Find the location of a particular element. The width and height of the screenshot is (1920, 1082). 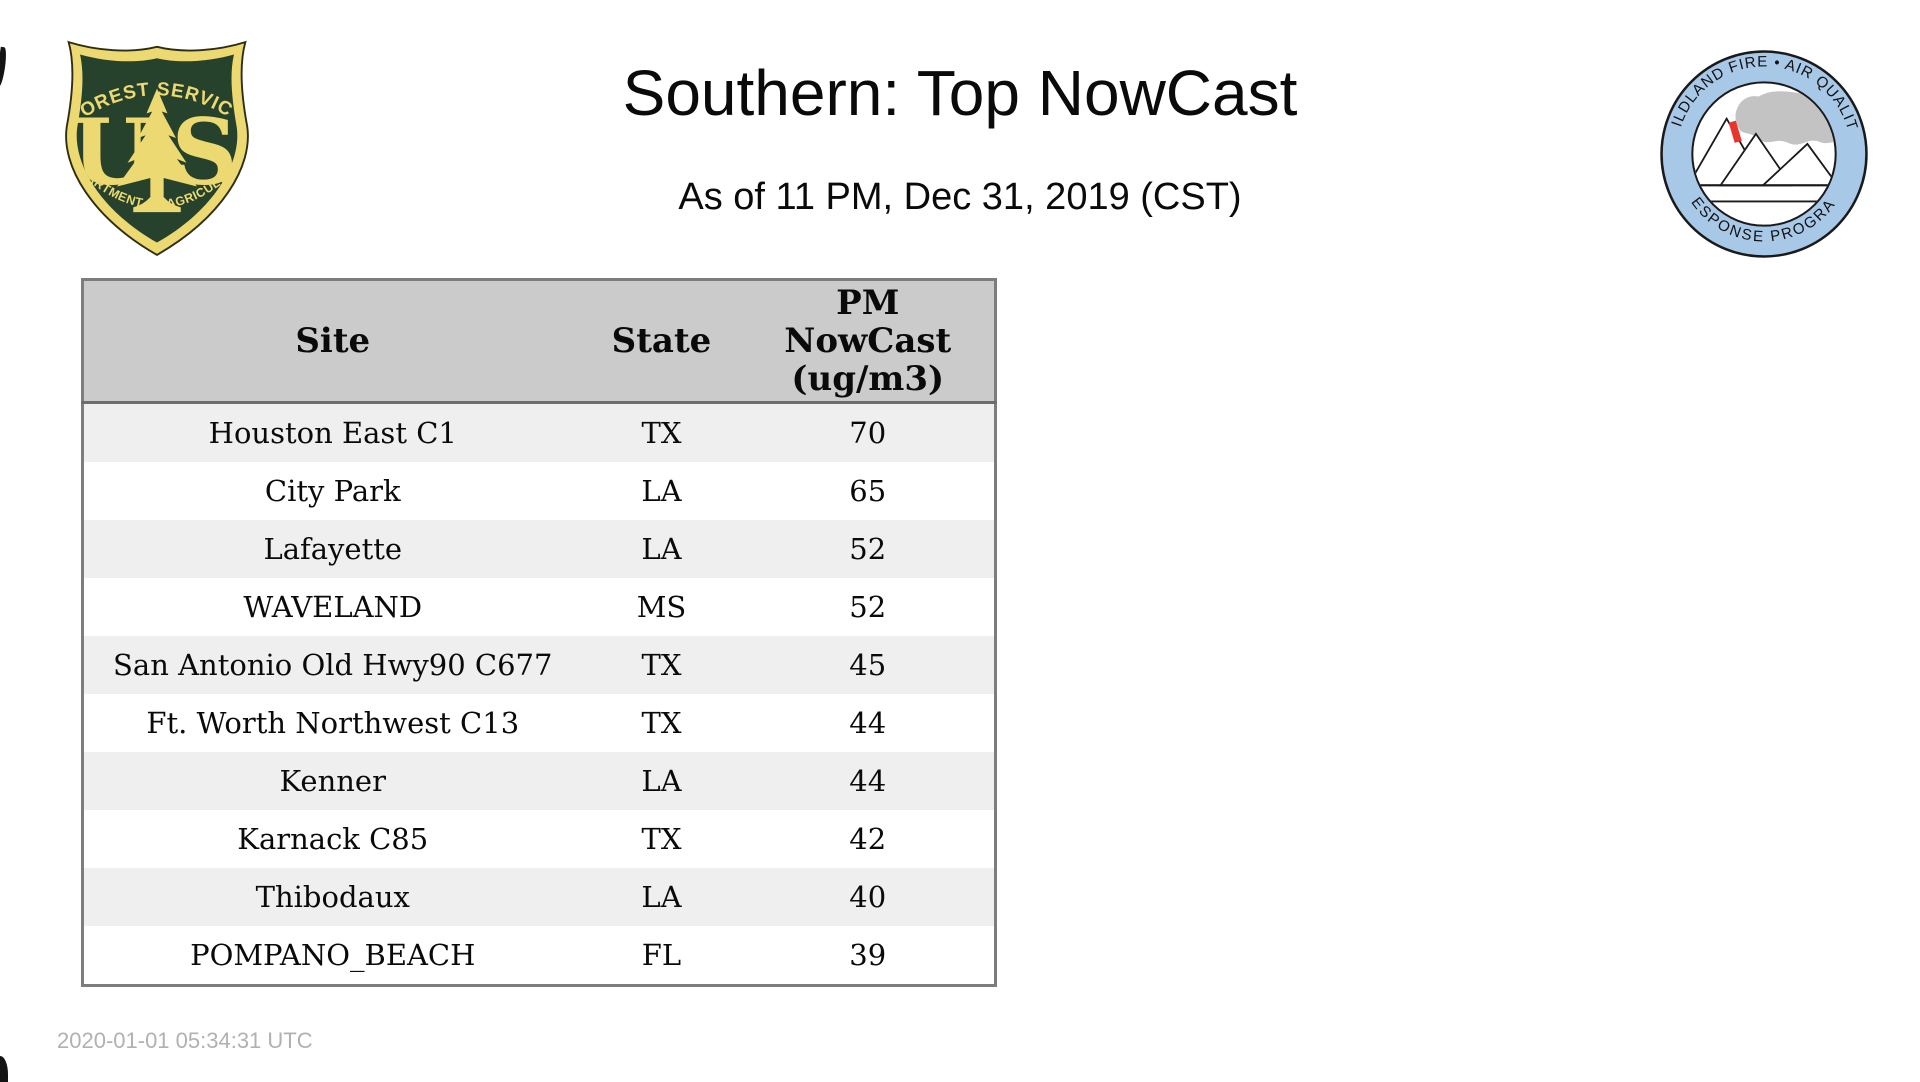

page-subtitle: As of 11 PM, Dec 31, 2019 (CST) is located at coordinates (960, 197).